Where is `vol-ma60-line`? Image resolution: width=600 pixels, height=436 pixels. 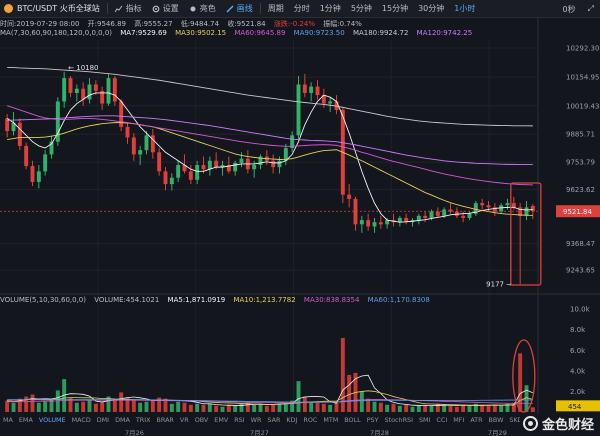 vol-ma60-line is located at coordinates (270, 401).